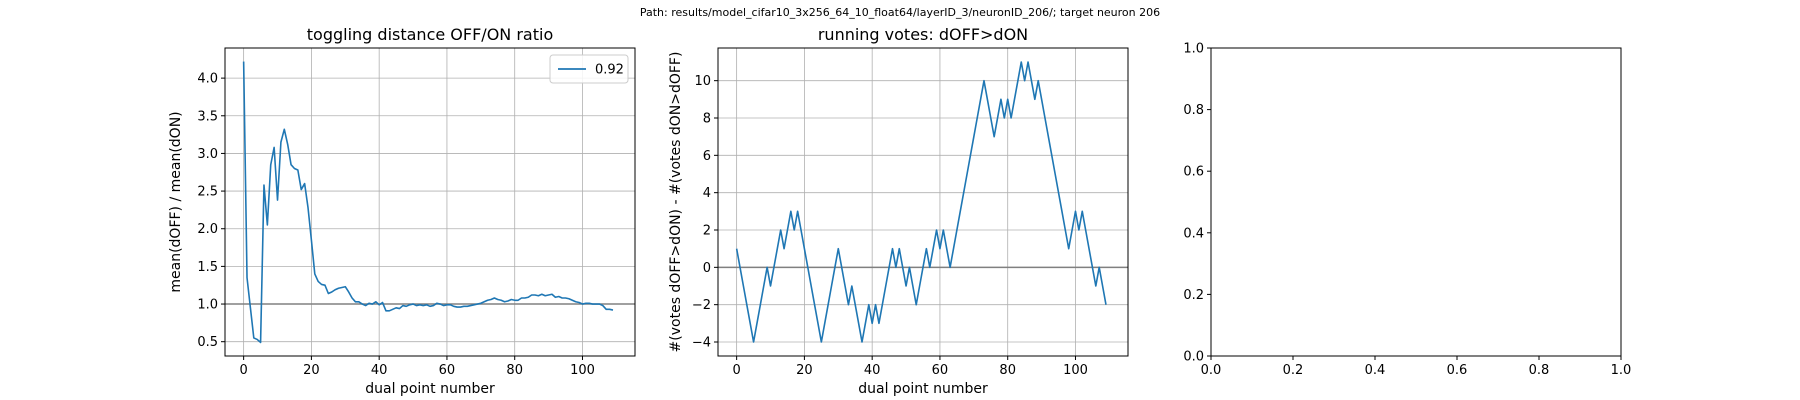  What do you see at coordinates (176, 201) in the screenshot?
I see `y-axis-label: mean(dOFF) / mean(dON)` at bounding box center [176, 201].